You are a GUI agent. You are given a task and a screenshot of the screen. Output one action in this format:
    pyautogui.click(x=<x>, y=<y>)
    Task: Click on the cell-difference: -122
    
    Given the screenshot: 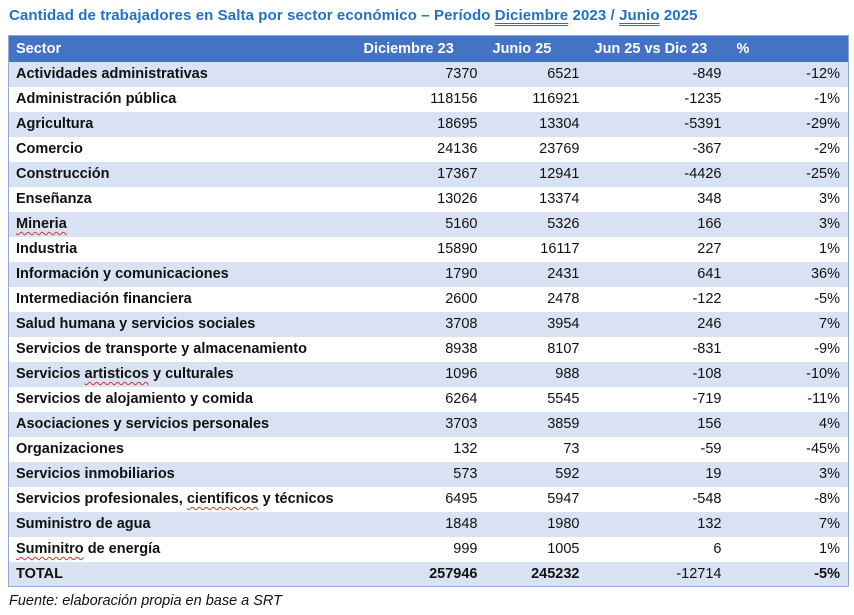 What is the action you would take?
    pyautogui.click(x=707, y=299)
    